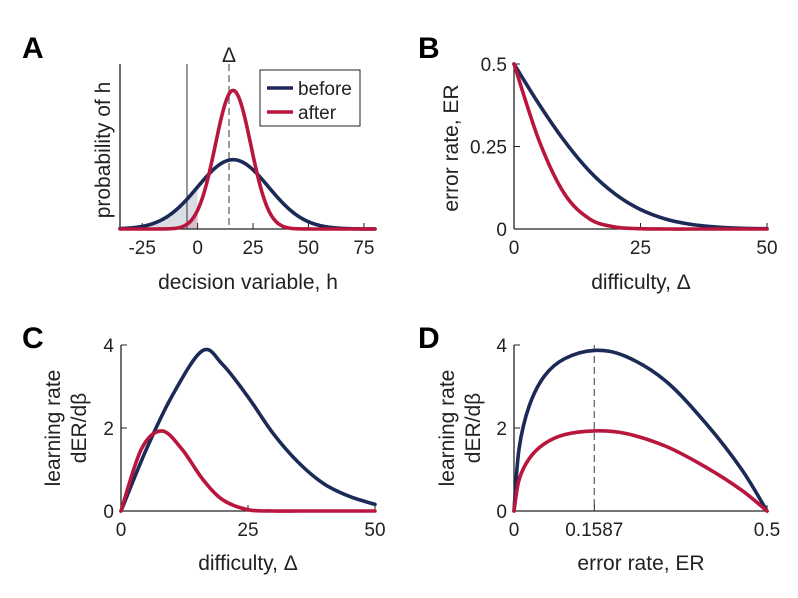 The height and width of the screenshot is (598, 798). I want to click on x-ticks: -25 0 25 50 75, so click(251, 241).